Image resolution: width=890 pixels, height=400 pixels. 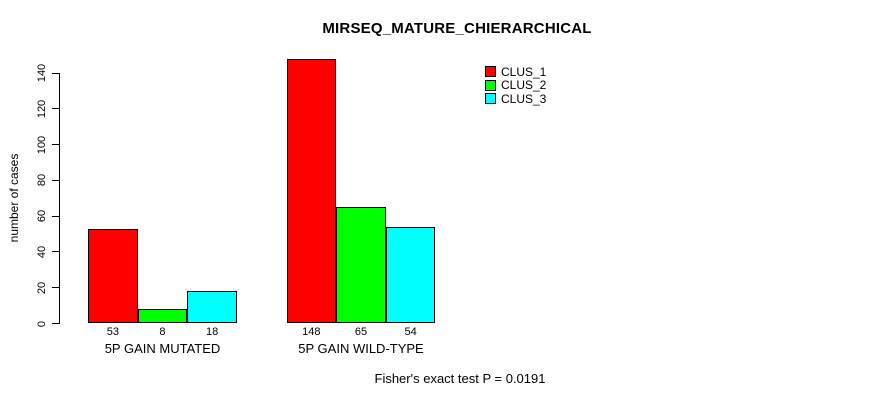 What do you see at coordinates (162, 348) in the screenshot?
I see `category-label: 5P GAIN MUTATED` at bounding box center [162, 348].